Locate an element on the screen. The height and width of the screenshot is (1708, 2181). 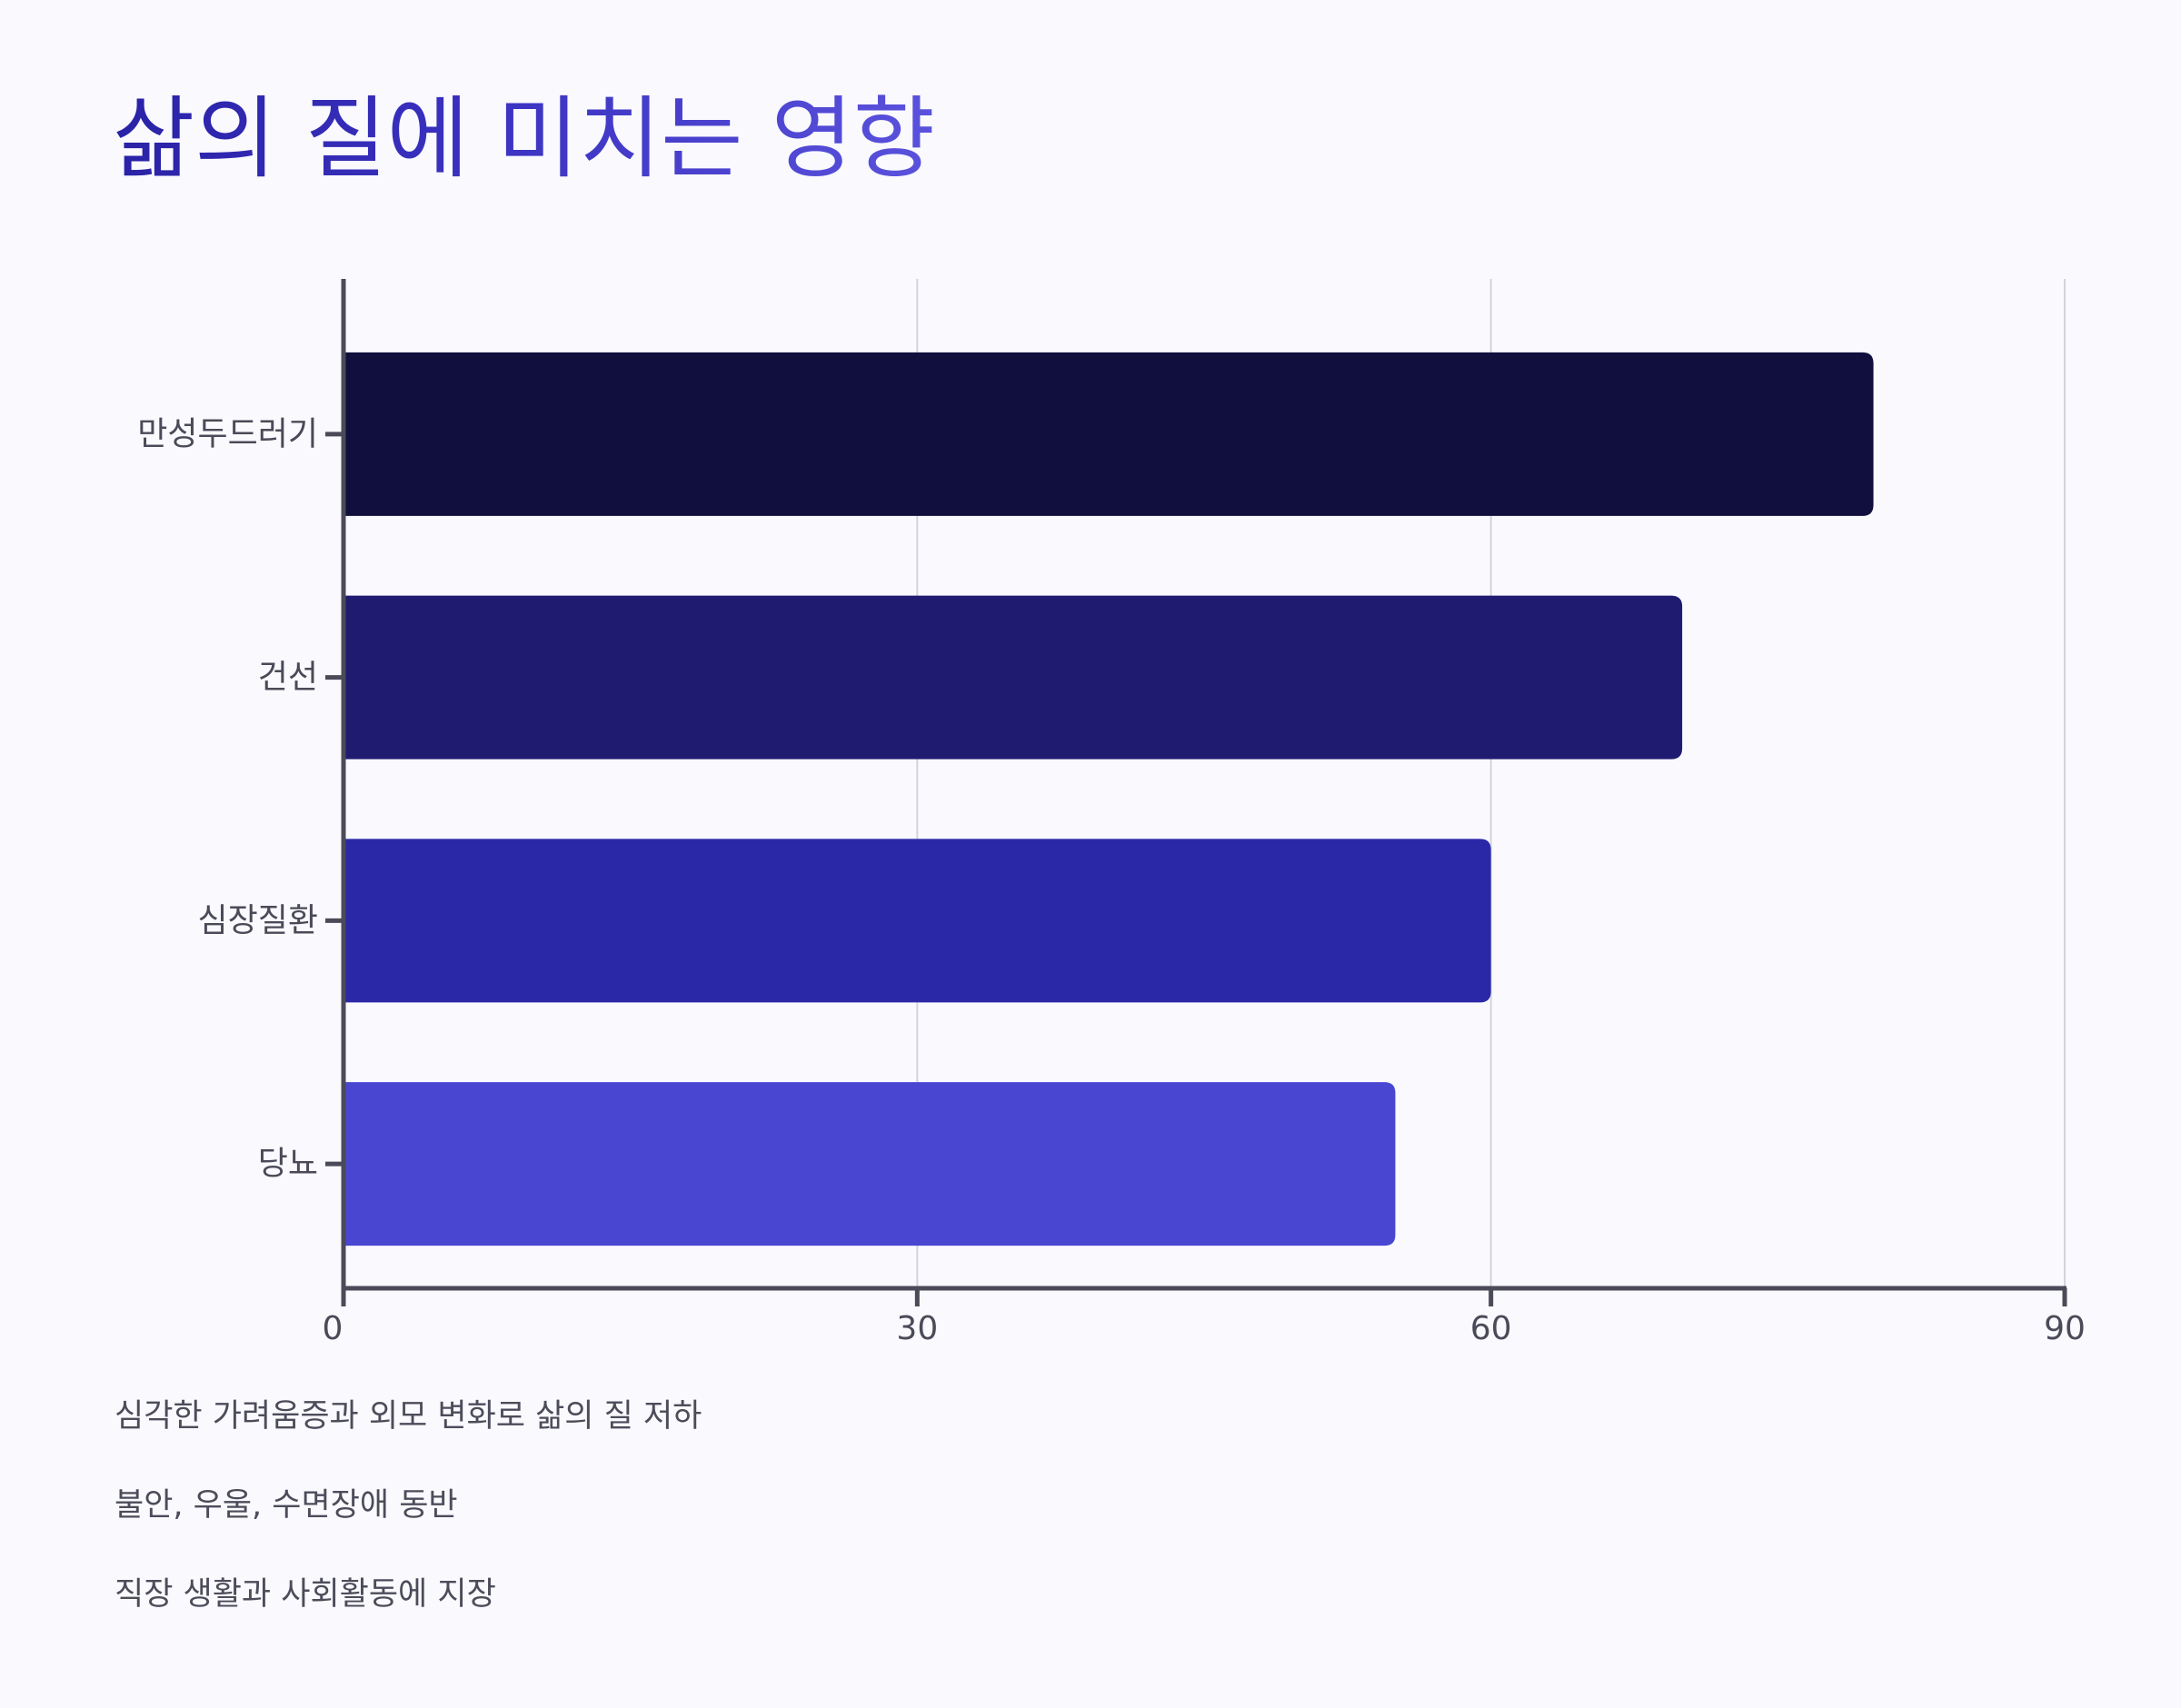
note-item: 직장 생활과 사회활동에 지장 is located at coordinates (305, 1594).